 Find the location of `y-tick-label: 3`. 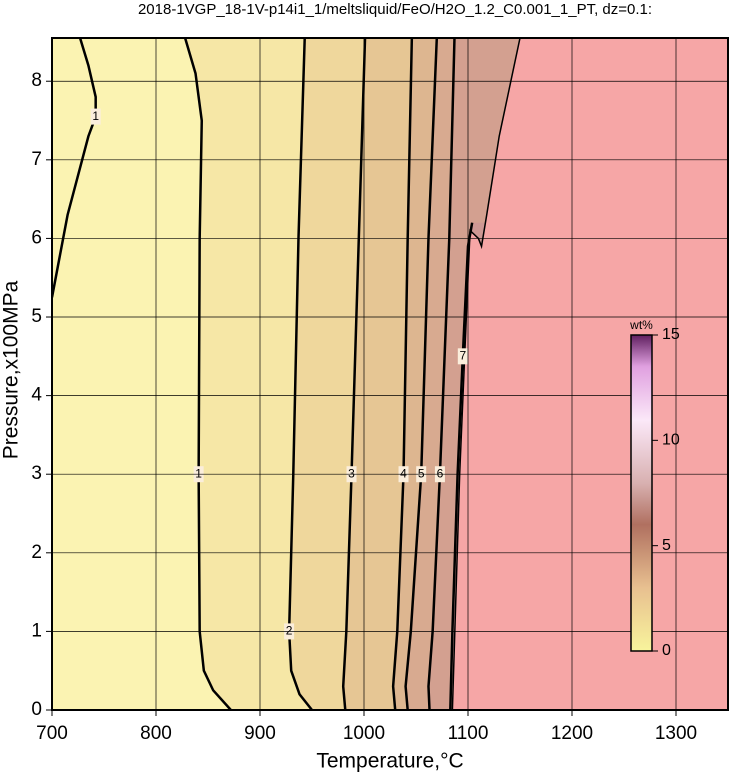

y-tick-label: 3 is located at coordinates (36, 473).